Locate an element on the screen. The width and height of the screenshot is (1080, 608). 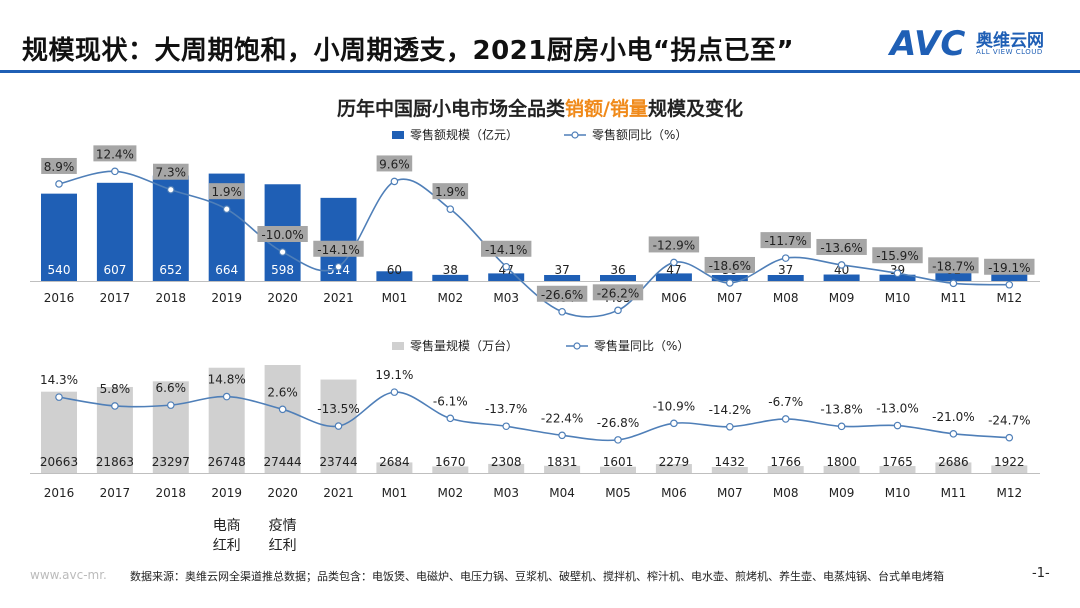
sales-yoy-label: 1.9% is located at coordinates (226, 192).